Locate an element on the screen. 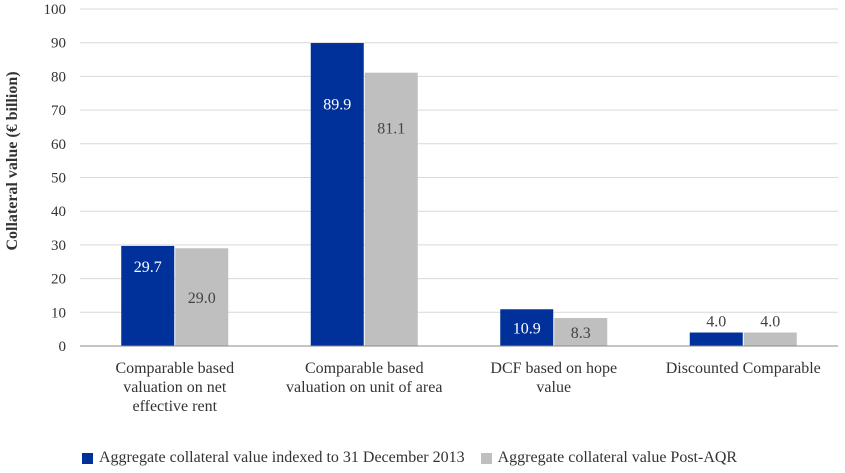 This screenshot has width=845, height=473. y-axis-label: Collateral value (€ billion) is located at coordinates (12, 160).